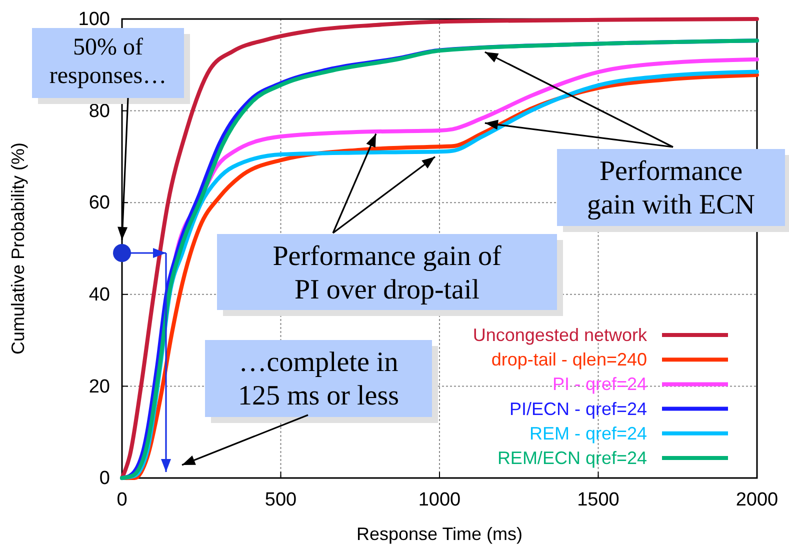 This screenshot has height=552, width=789. What do you see at coordinates (280, 499) in the screenshot?
I see `x-tick-label: 500` at bounding box center [280, 499].